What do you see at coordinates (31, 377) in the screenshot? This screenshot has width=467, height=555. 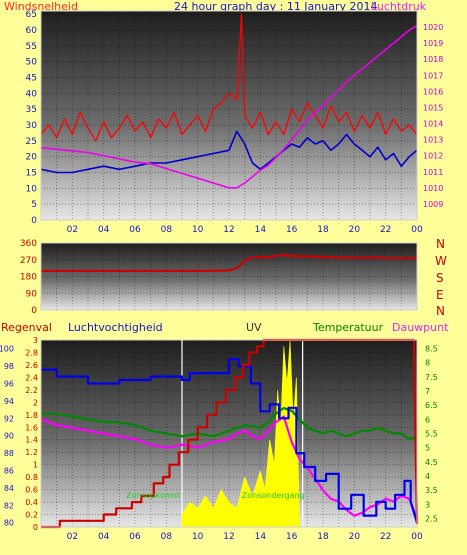 I see `rain-axis-tick-label: 2.4` at bounding box center [31, 377].